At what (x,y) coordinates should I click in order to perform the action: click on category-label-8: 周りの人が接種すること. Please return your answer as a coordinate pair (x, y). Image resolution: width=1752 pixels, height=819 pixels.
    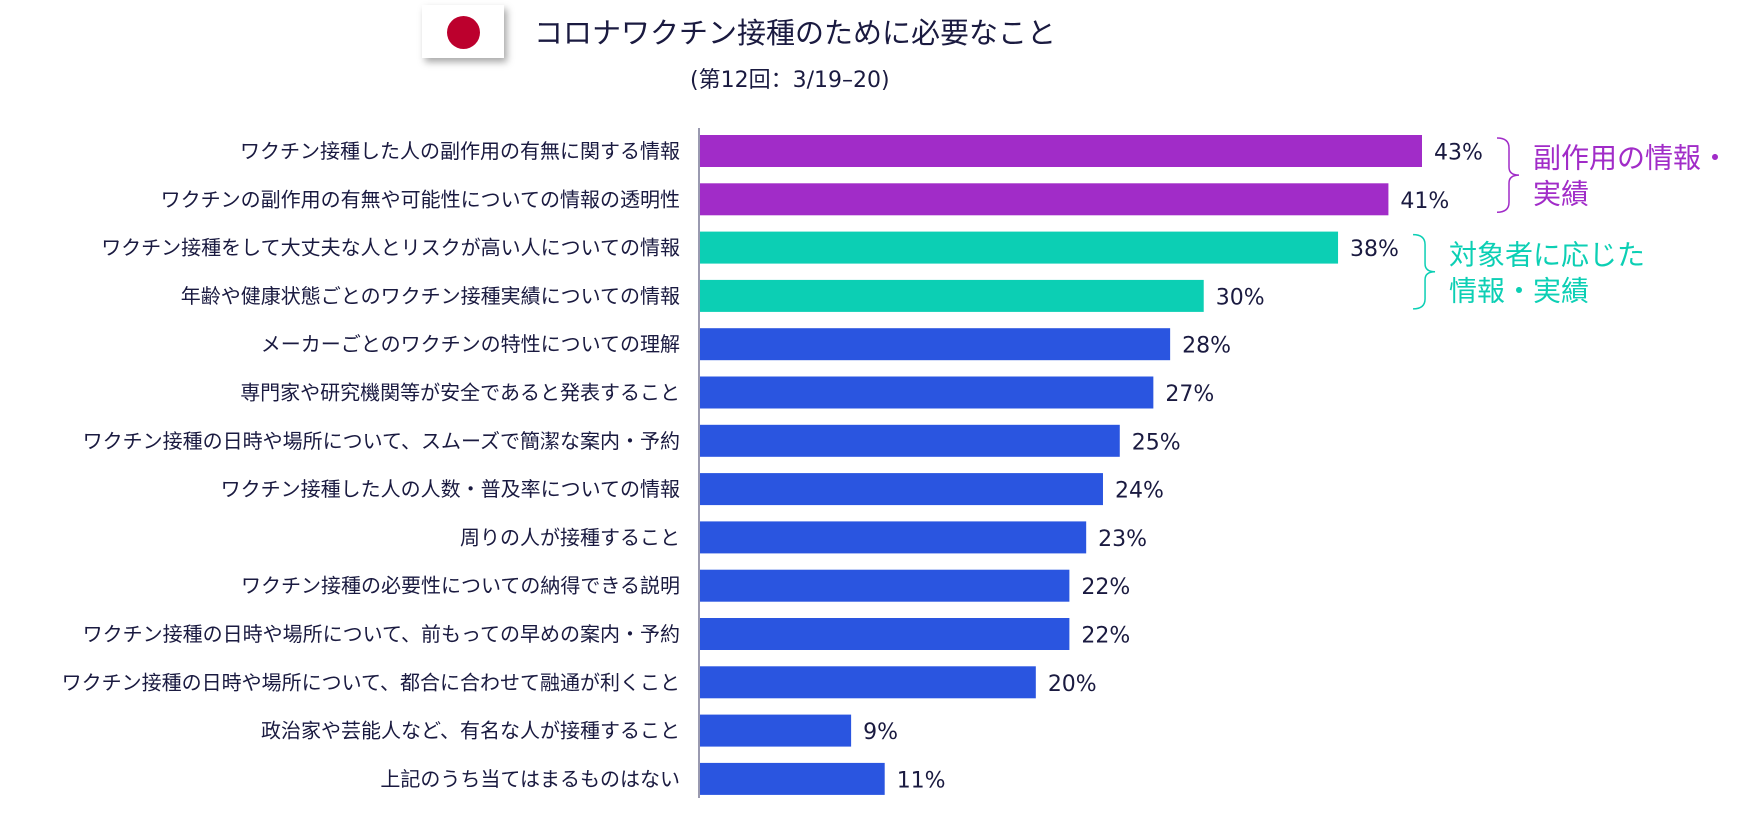
    Looking at the image, I should click on (570, 537).